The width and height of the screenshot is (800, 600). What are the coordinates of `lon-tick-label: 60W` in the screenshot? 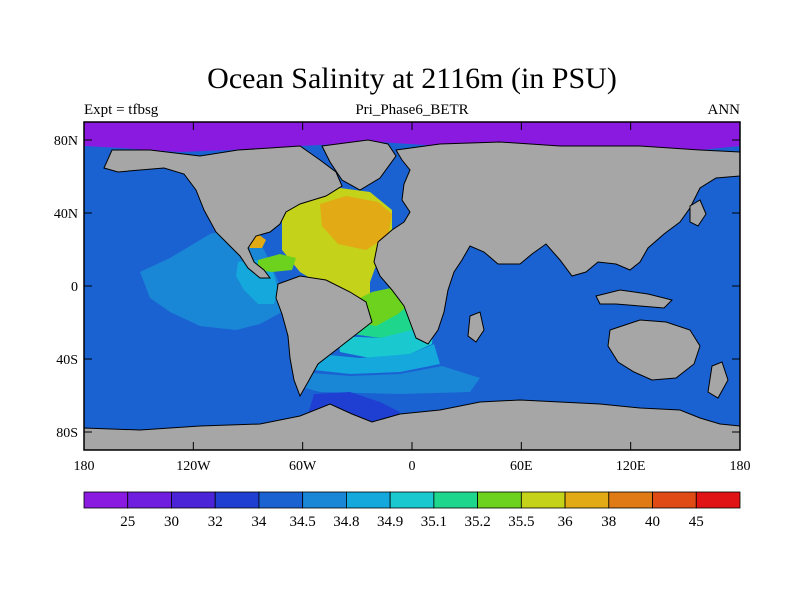 It's located at (303, 466).